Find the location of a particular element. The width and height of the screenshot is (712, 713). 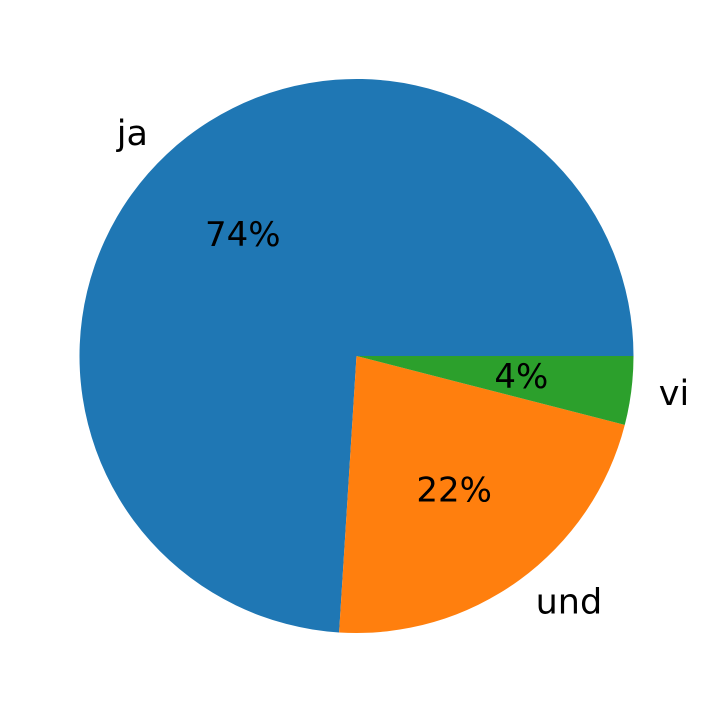

slice-pct-ja: 74% is located at coordinates (243, 235).